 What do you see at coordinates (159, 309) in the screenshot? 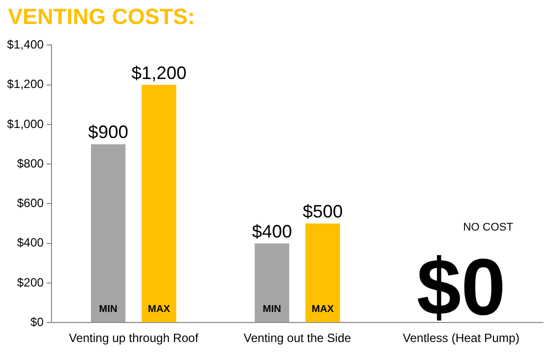
I see `series-label: MAX` at bounding box center [159, 309].